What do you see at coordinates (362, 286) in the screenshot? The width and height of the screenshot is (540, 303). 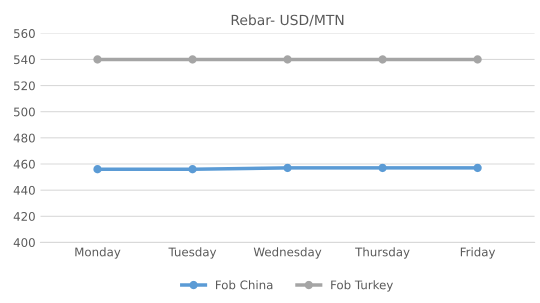 I see `legend-label: Fob Turkey` at bounding box center [362, 286].